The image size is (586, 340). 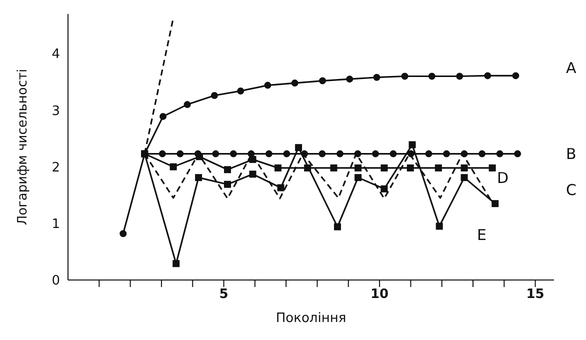 I want to click on x-tick-label: 10, so click(x=379, y=294).